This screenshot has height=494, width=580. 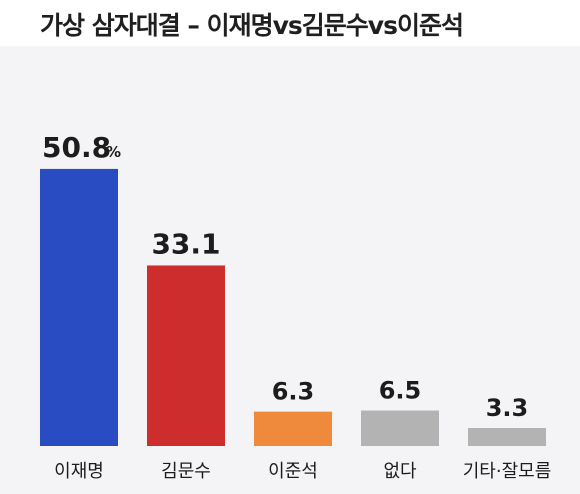 I want to click on value-label-5: 3.3, so click(x=507, y=408).